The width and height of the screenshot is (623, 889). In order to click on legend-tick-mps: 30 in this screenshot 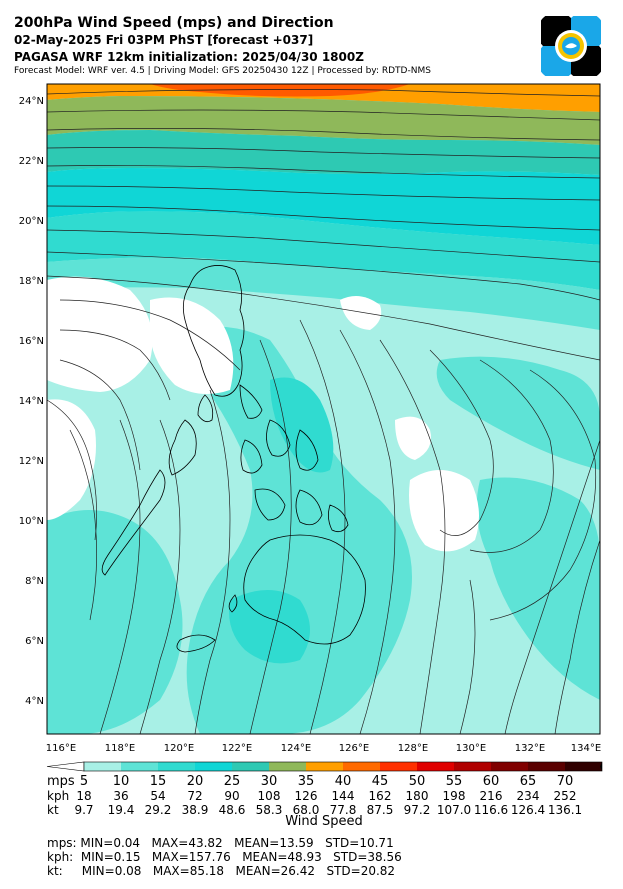, I will do `click(269, 781)`.